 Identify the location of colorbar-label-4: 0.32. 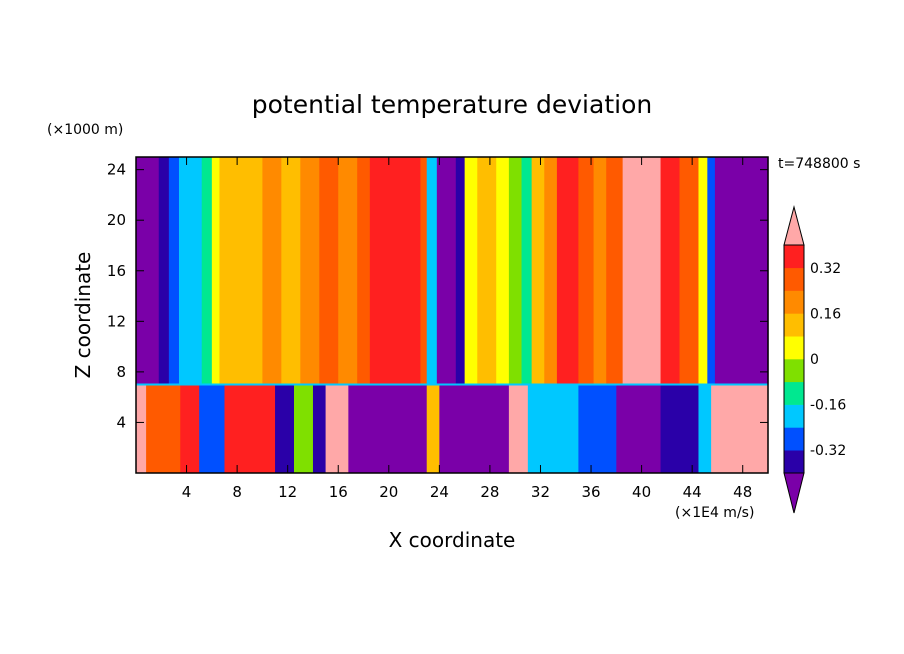
(825, 269).